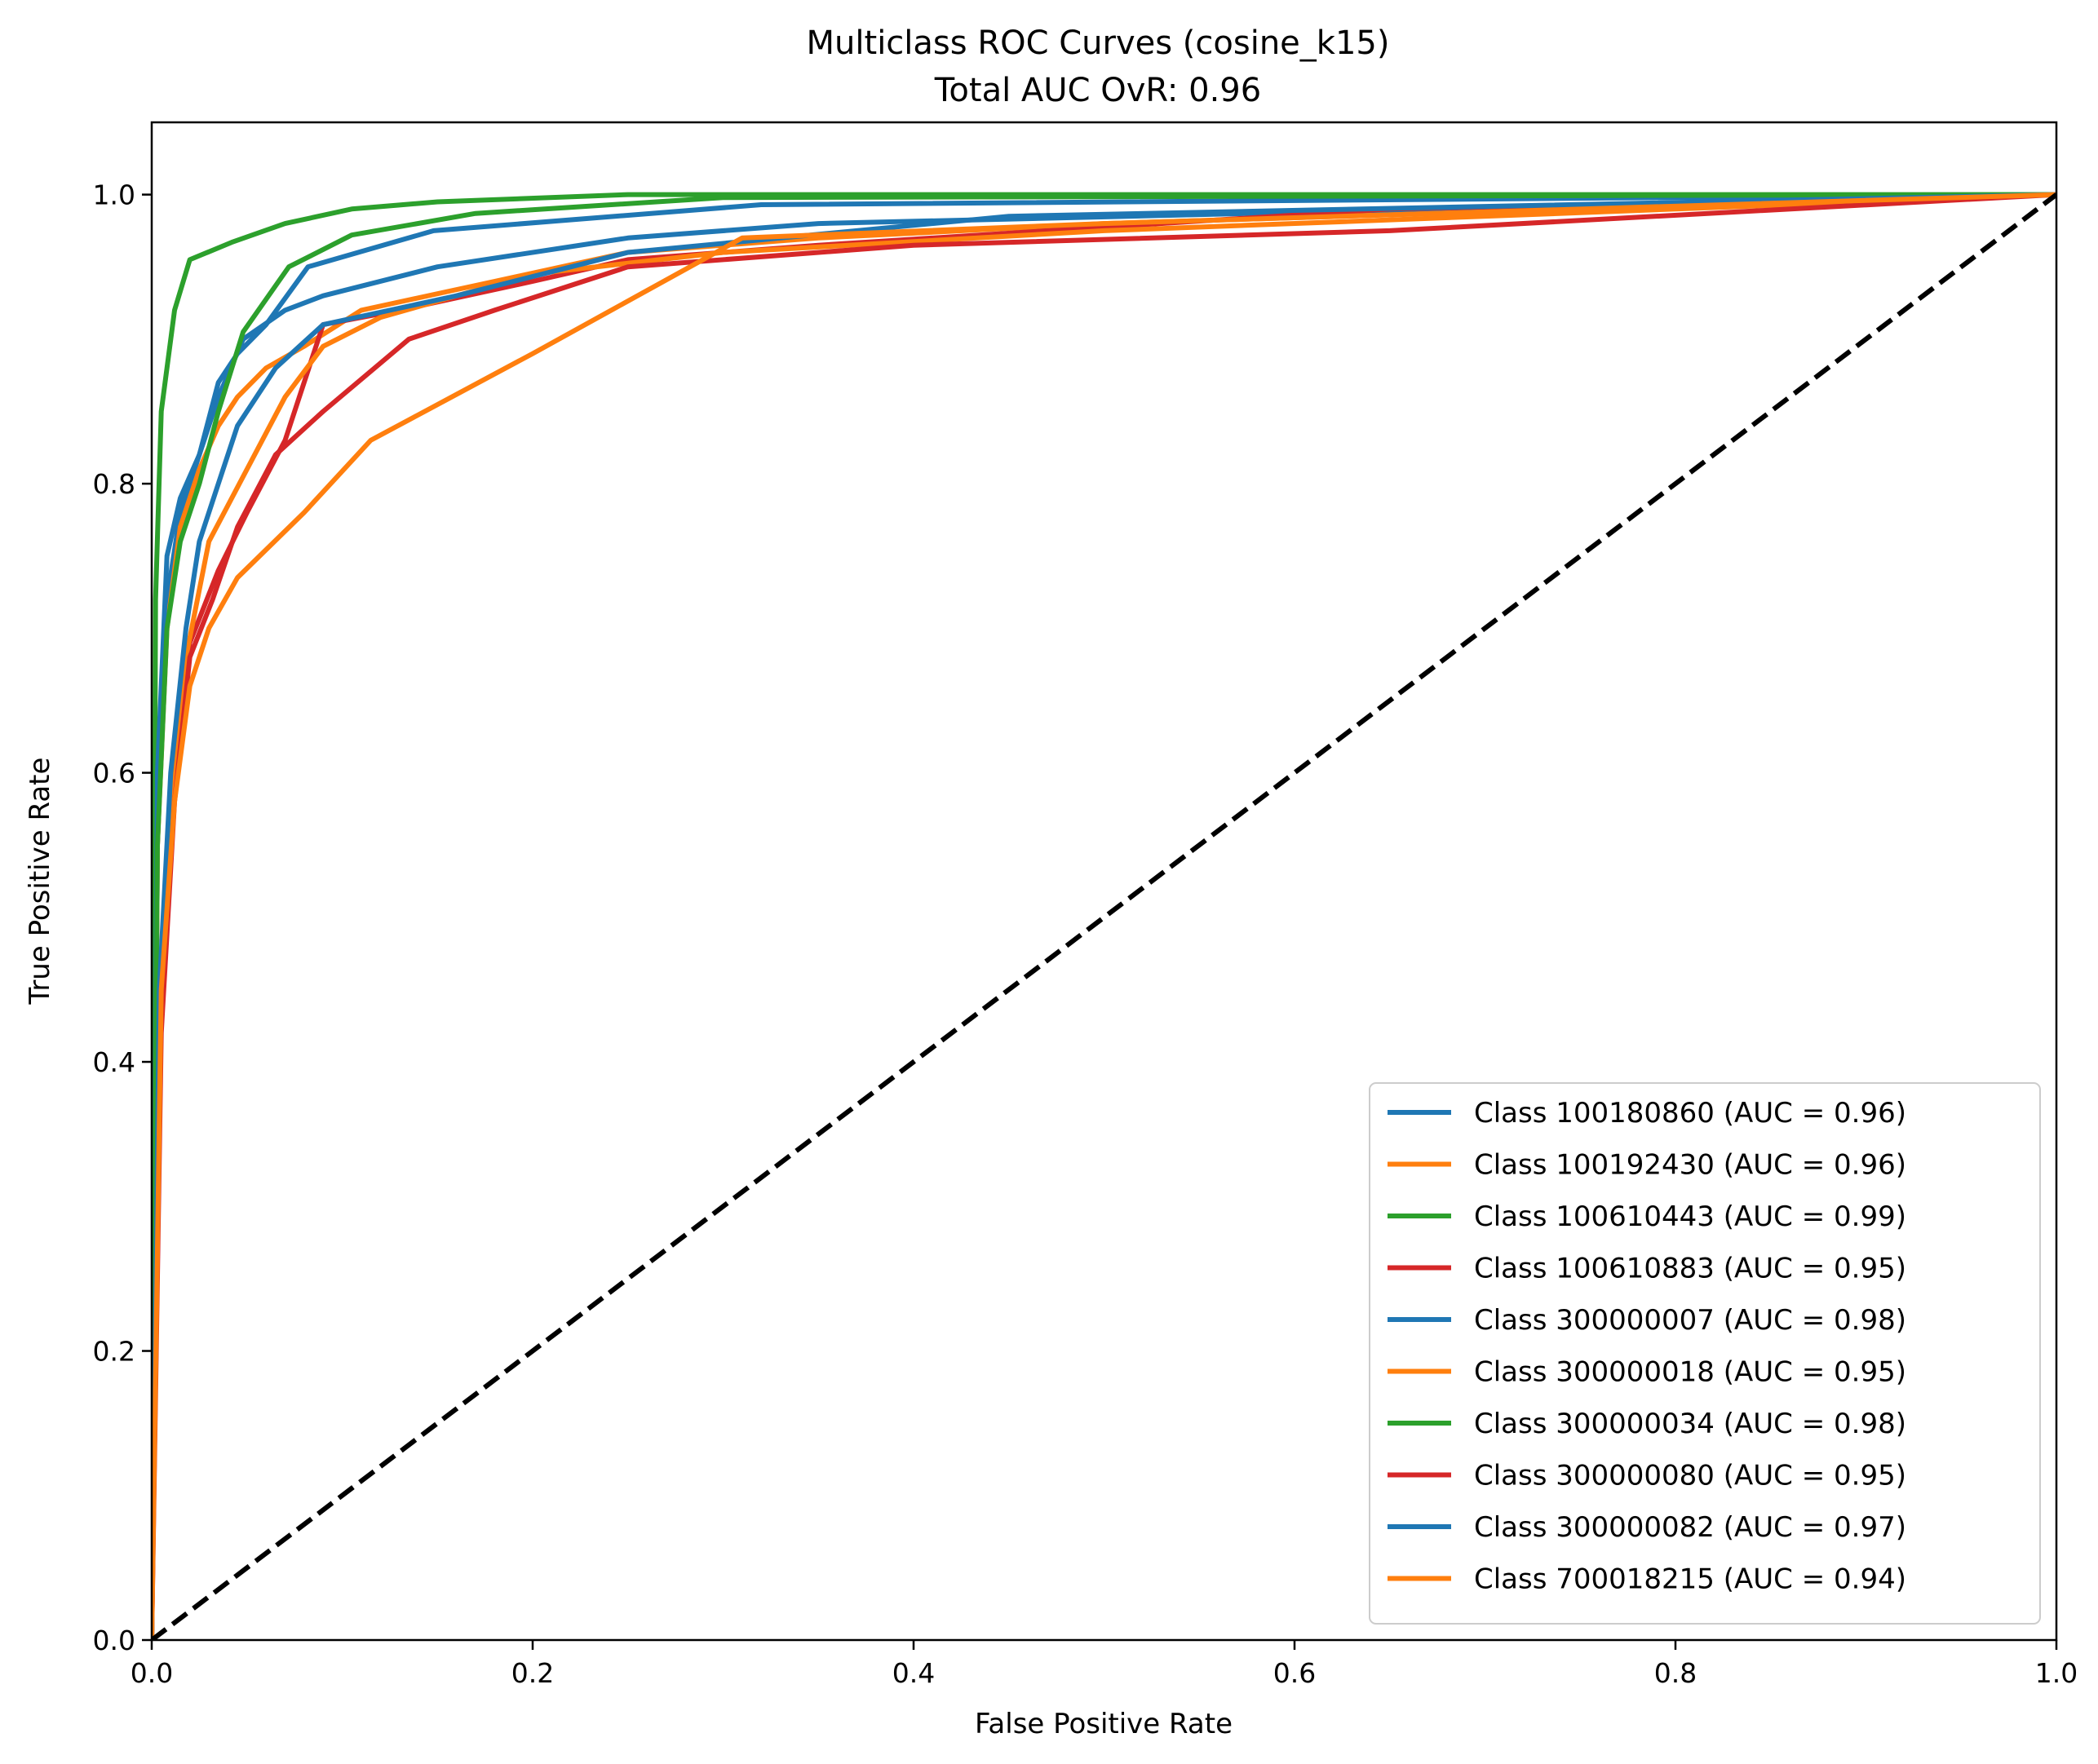 The height and width of the screenshot is (1764, 2098). What do you see at coordinates (152, 1673) in the screenshot?
I see `x-tick-label: 0.0` at bounding box center [152, 1673].